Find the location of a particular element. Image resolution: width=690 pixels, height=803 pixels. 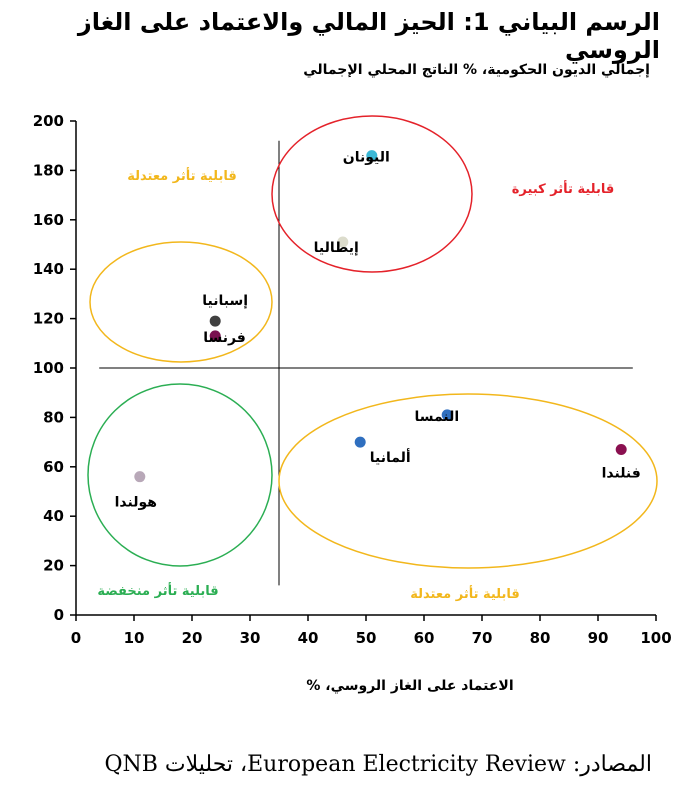

y-tick-label: 200 is located at coordinates (48, 121).